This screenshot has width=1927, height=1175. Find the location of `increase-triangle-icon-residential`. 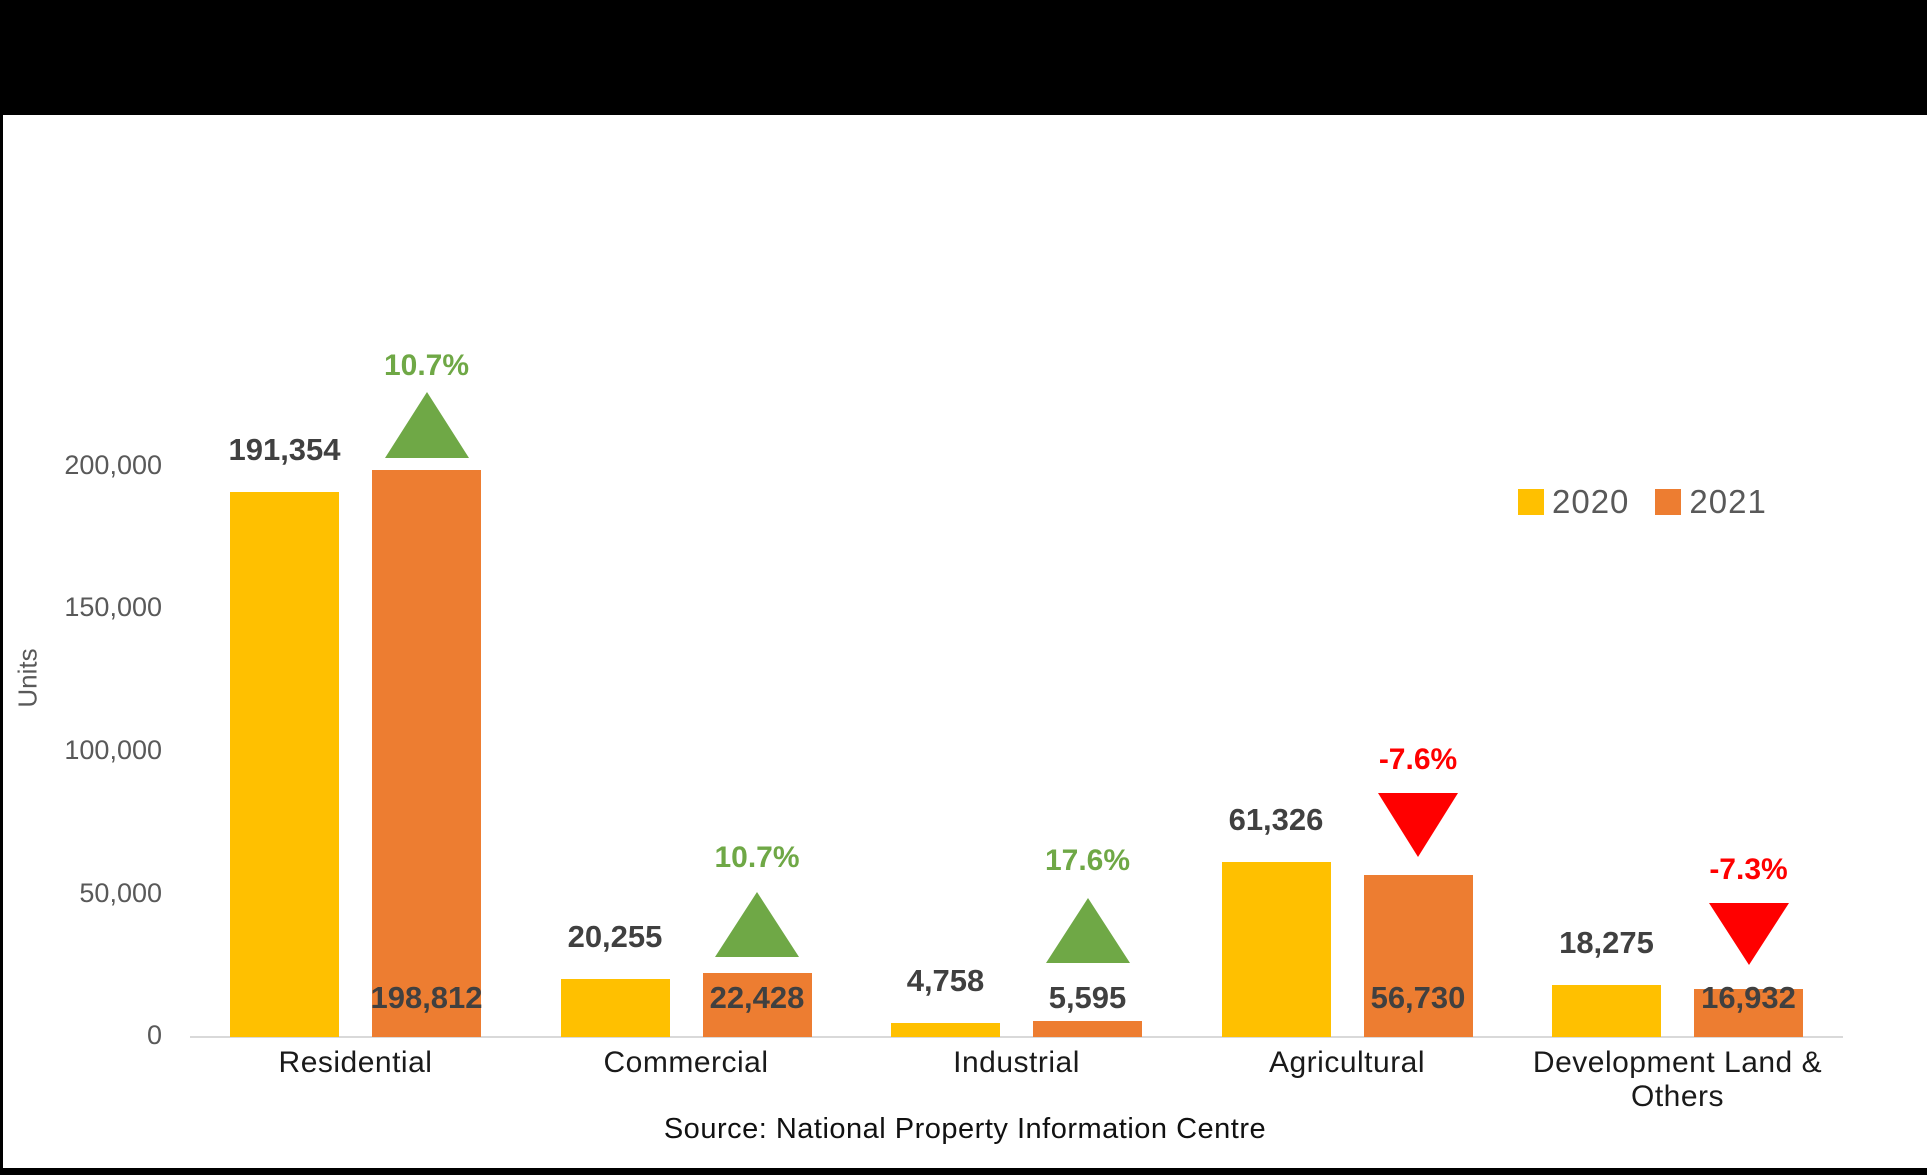

increase-triangle-icon-residential is located at coordinates (426, 425).